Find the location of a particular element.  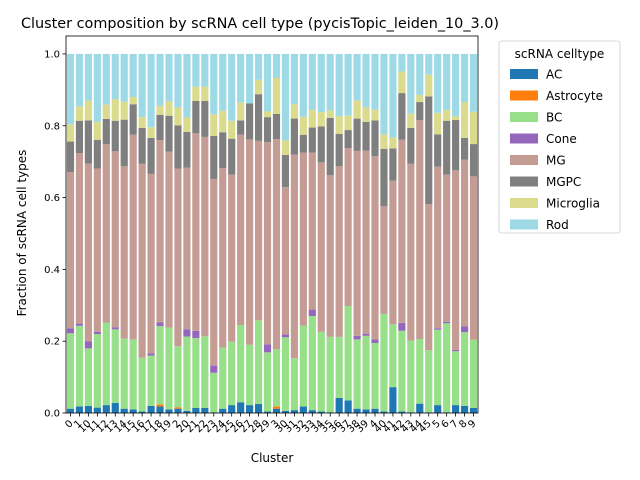

legend-swatch-microglia is located at coordinates (524, 203).